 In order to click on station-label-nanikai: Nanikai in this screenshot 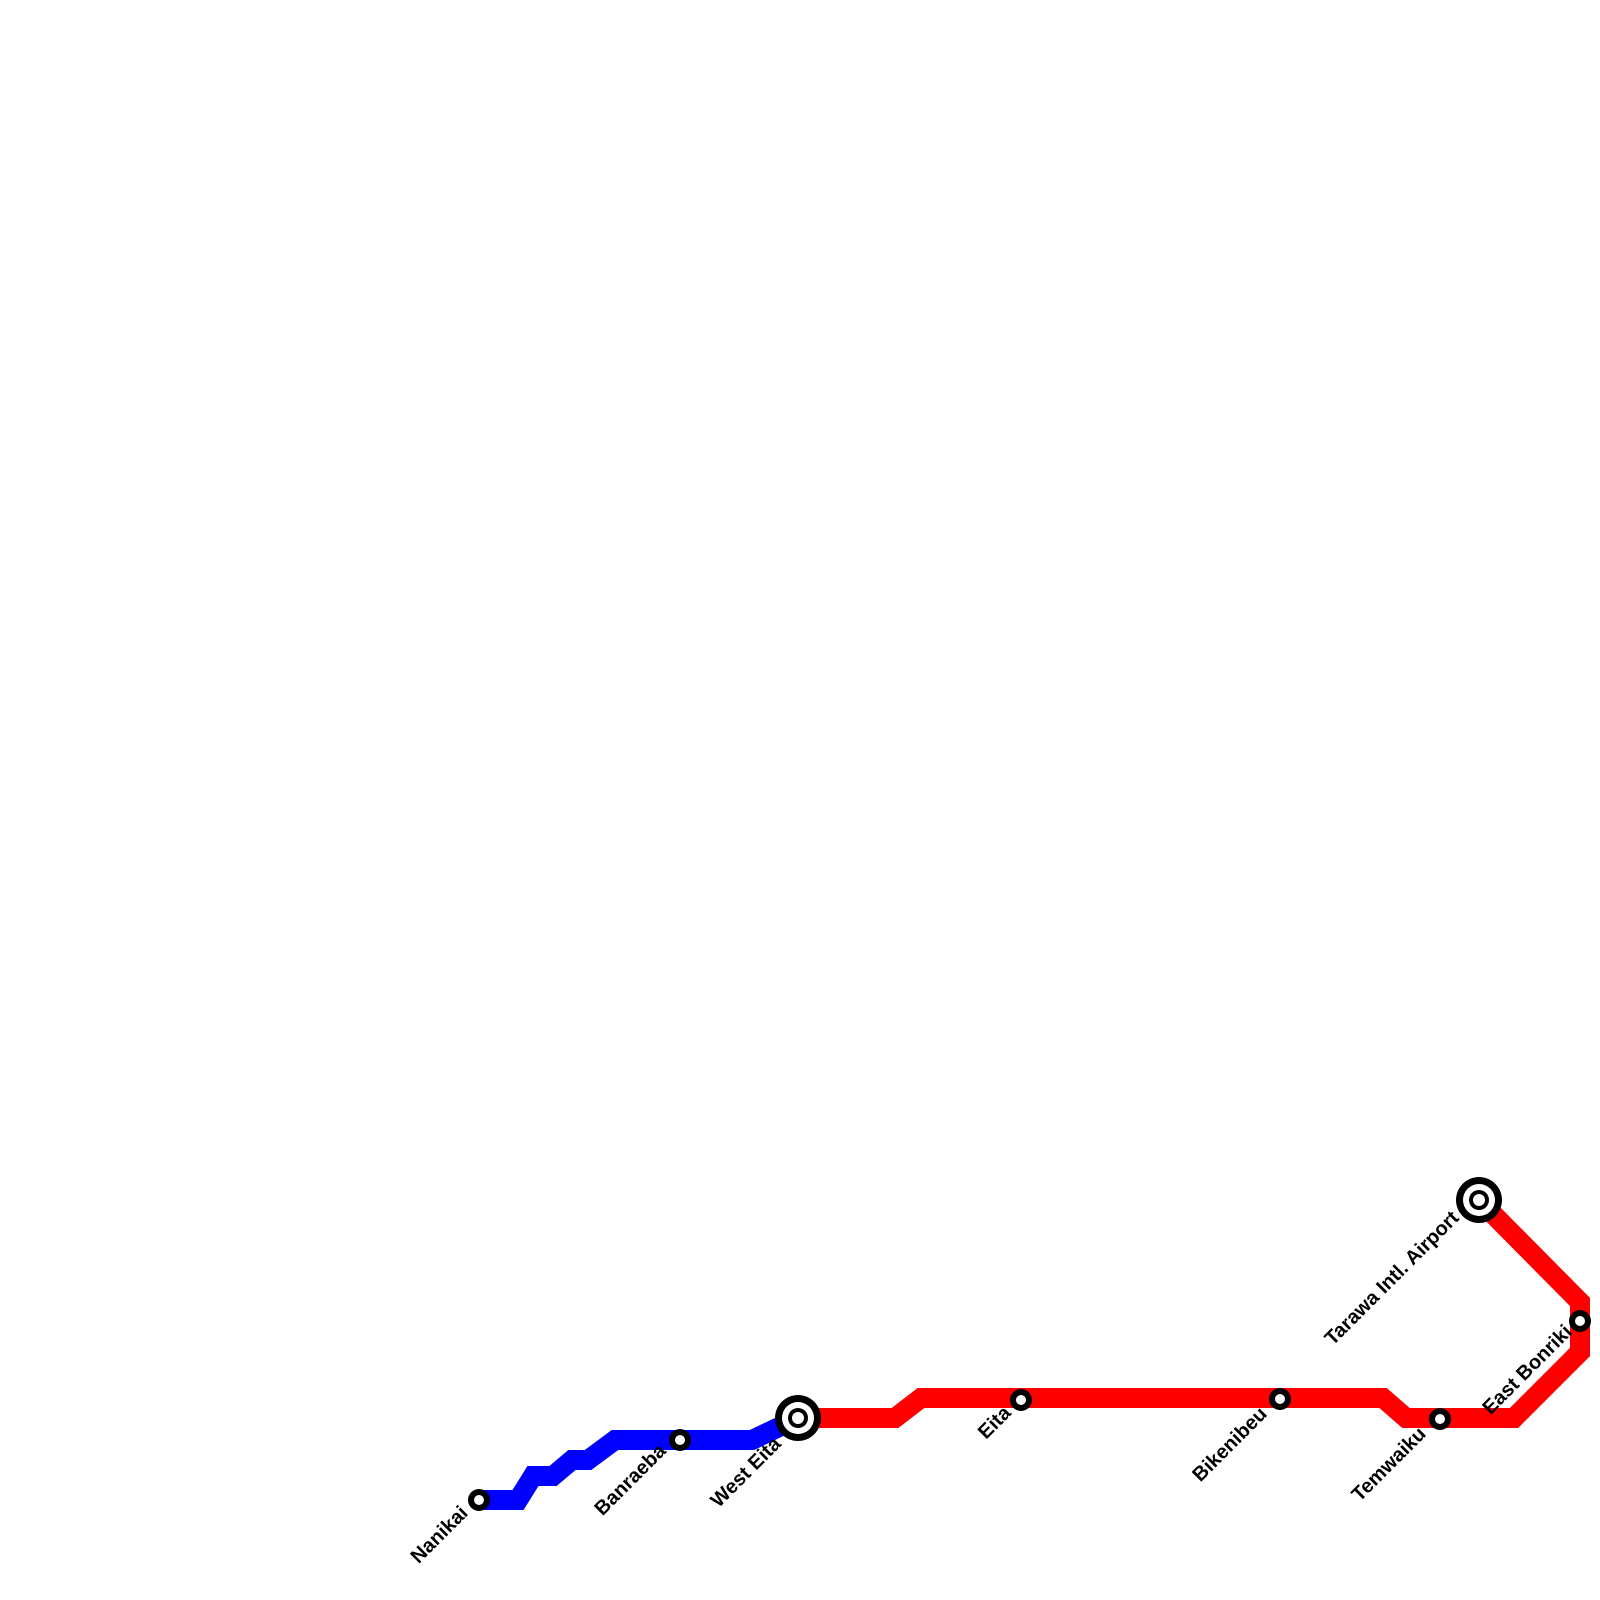, I will do `click(440, 1535)`.